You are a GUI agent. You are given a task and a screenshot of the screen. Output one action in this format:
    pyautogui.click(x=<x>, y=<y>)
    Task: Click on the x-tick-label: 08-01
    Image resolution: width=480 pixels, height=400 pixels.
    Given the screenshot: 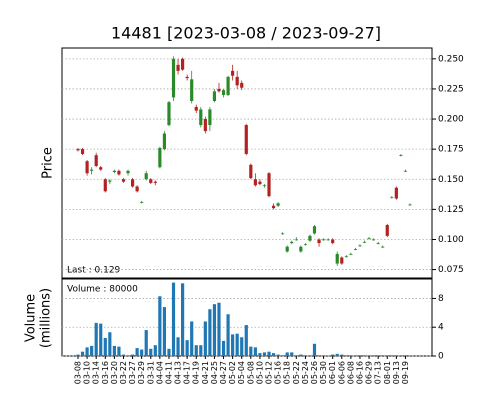 What is the action you would take?
    pyautogui.click(x=387, y=372)
    